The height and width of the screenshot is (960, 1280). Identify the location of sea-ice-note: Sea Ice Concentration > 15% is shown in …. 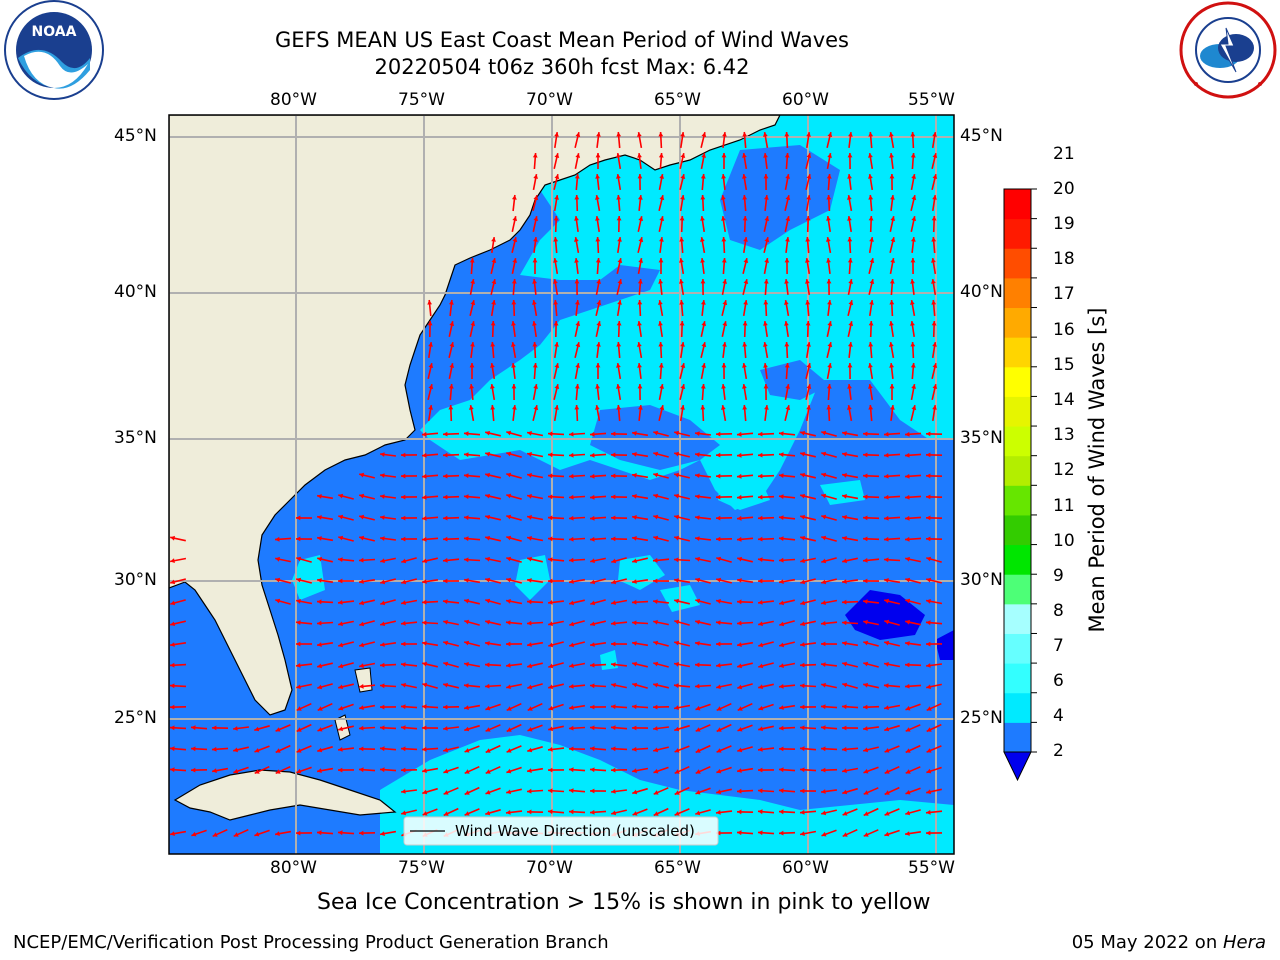
(624, 902).